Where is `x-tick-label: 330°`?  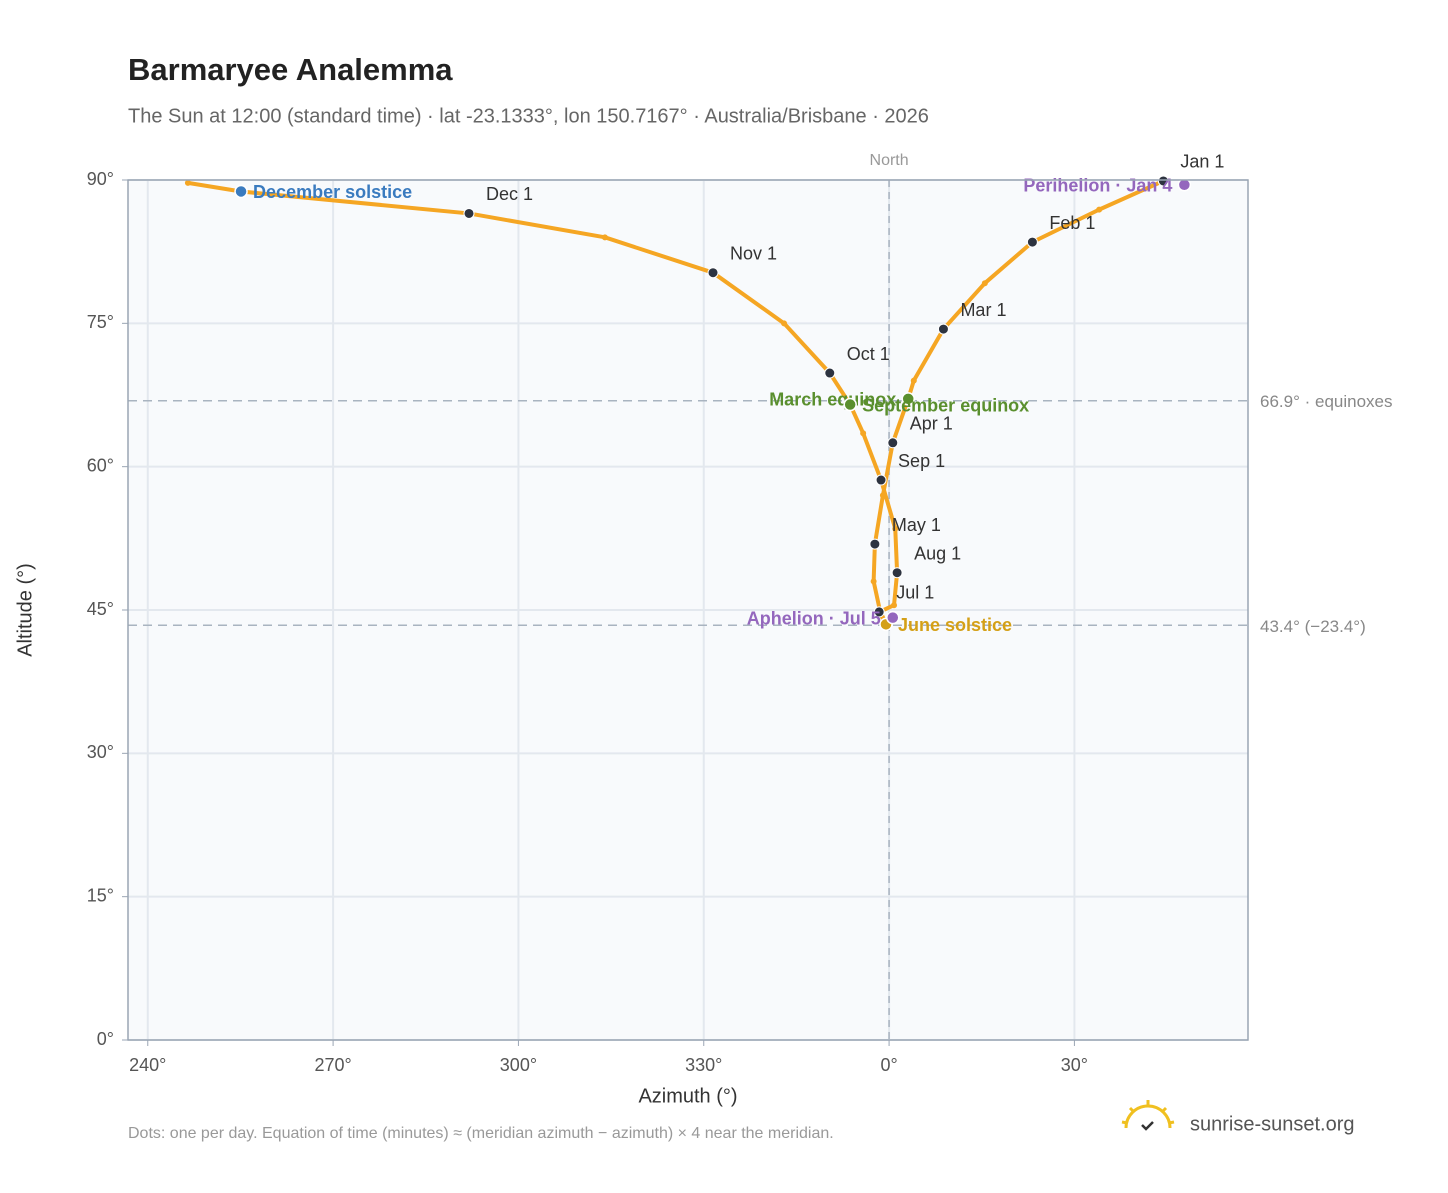 x-tick-label: 330° is located at coordinates (703, 1065).